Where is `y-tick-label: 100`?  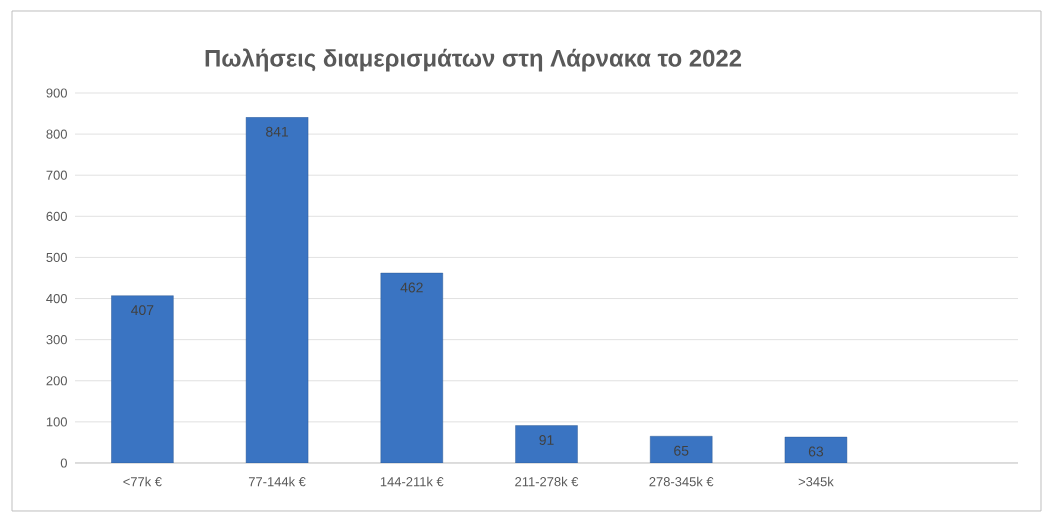 y-tick-label: 100 is located at coordinates (56, 422).